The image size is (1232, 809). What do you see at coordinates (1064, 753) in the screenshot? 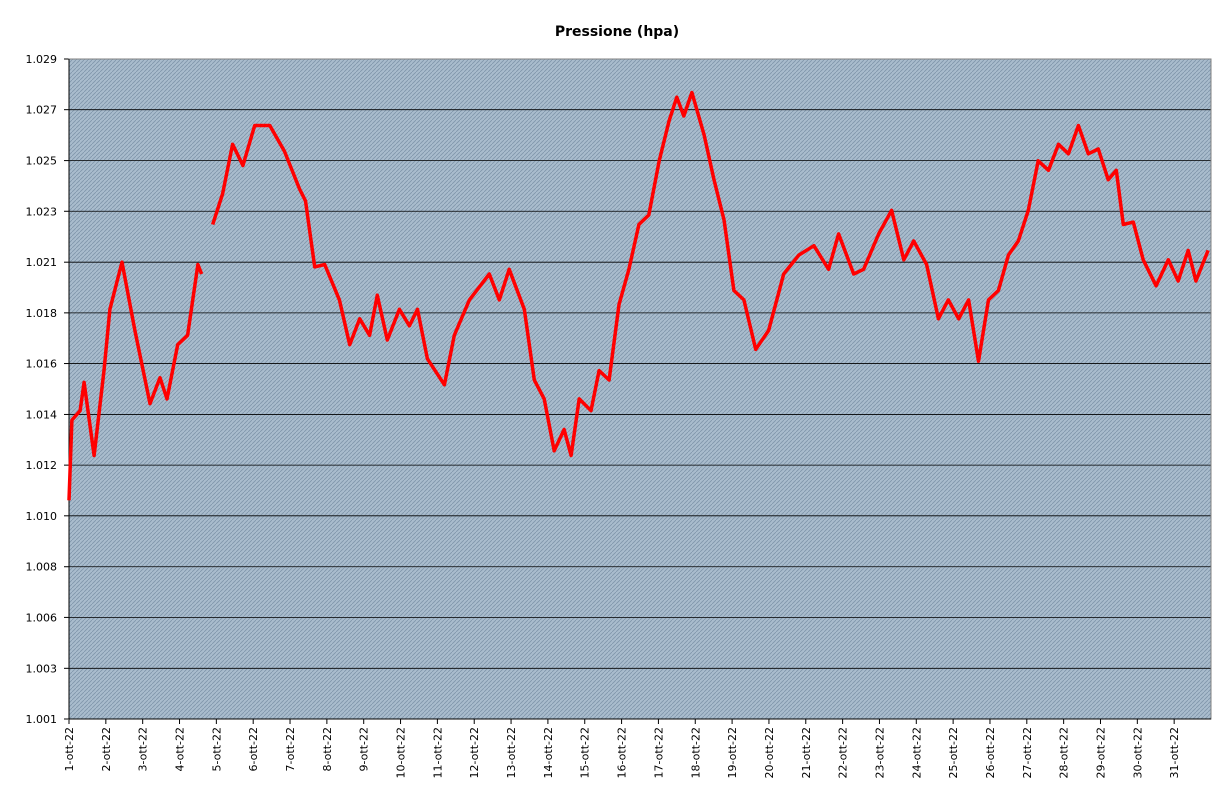
I see `x-tick-label: 28-ott-22` at bounding box center [1064, 753].